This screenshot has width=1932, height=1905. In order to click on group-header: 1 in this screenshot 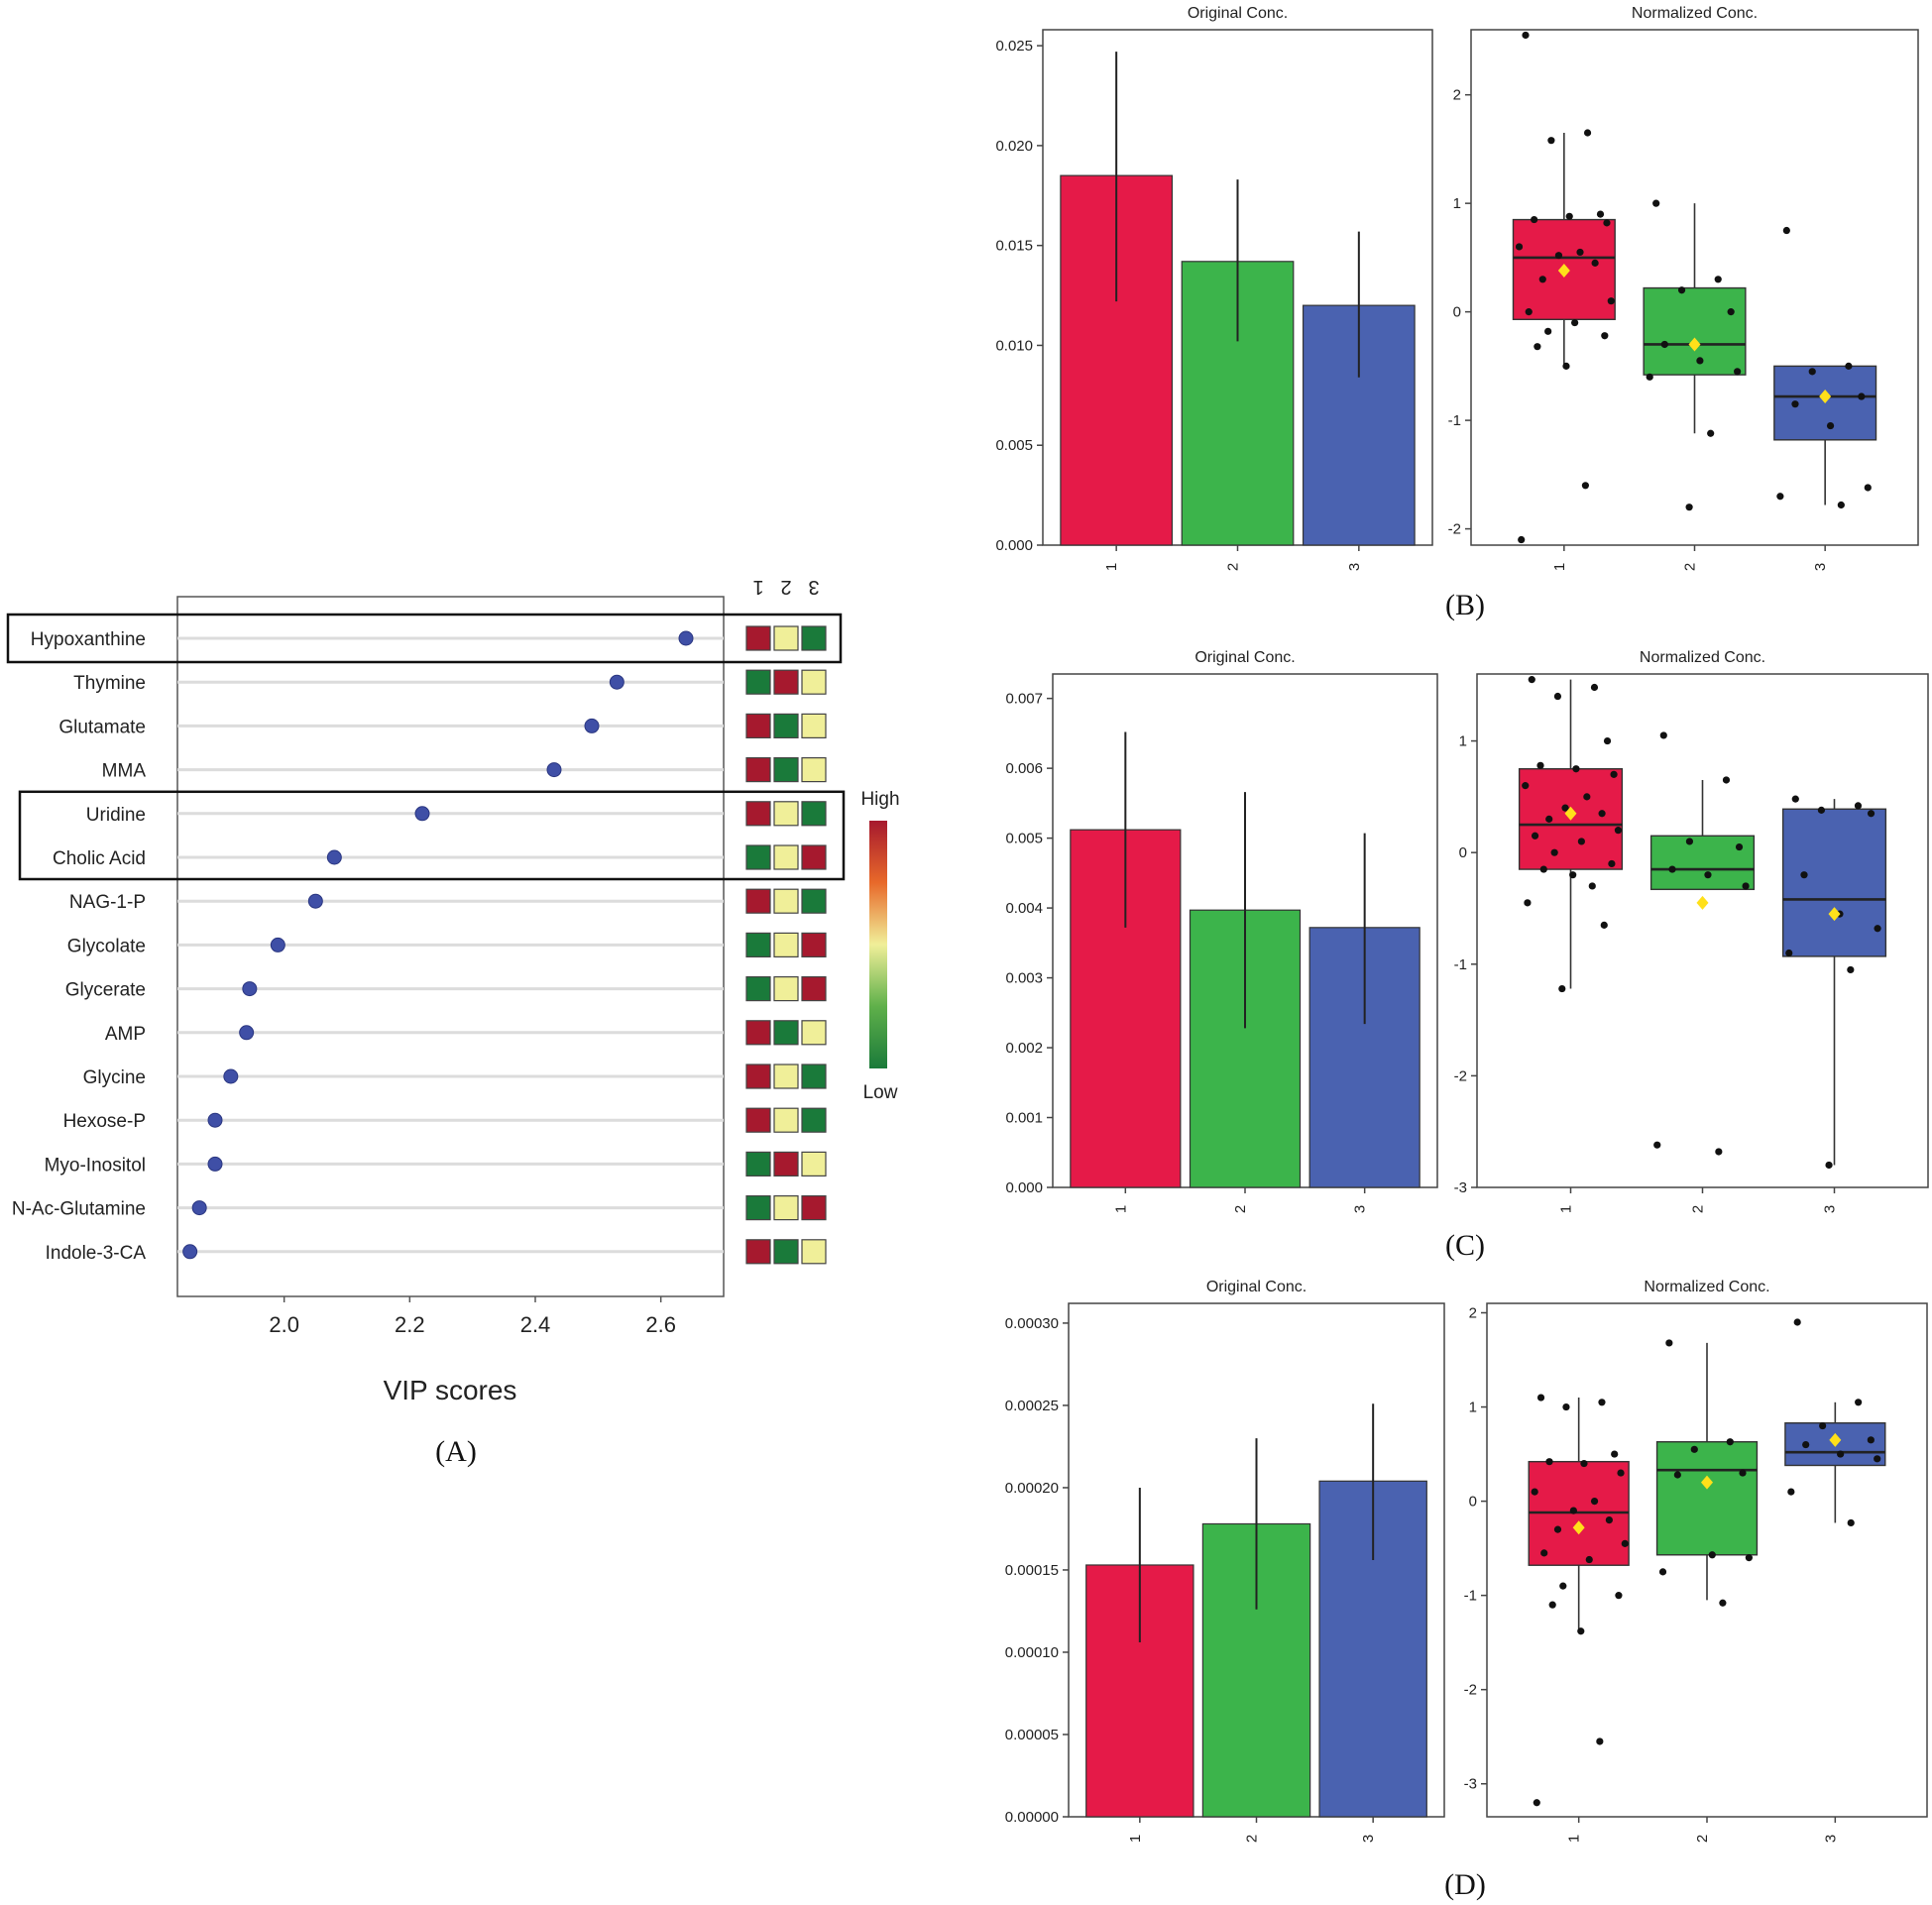, I will do `click(757, 587)`.